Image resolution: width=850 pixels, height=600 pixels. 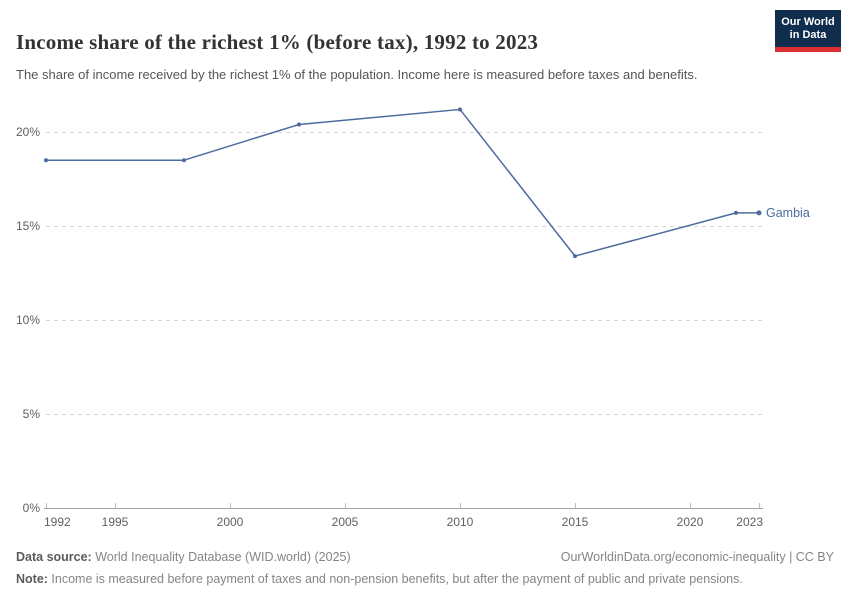 I want to click on x-axis-tick-label: 1995, so click(x=115, y=522).